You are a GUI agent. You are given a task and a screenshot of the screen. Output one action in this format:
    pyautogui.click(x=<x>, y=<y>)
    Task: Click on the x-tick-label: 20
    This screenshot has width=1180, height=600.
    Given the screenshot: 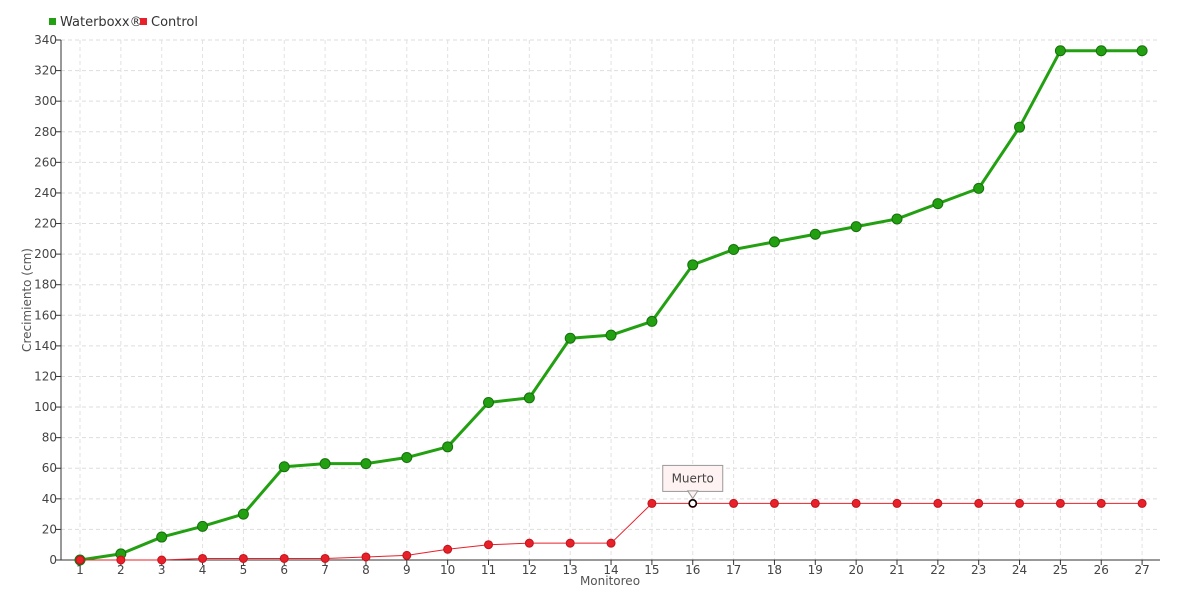 What is the action you would take?
    pyautogui.click(x=856, y=570)
    